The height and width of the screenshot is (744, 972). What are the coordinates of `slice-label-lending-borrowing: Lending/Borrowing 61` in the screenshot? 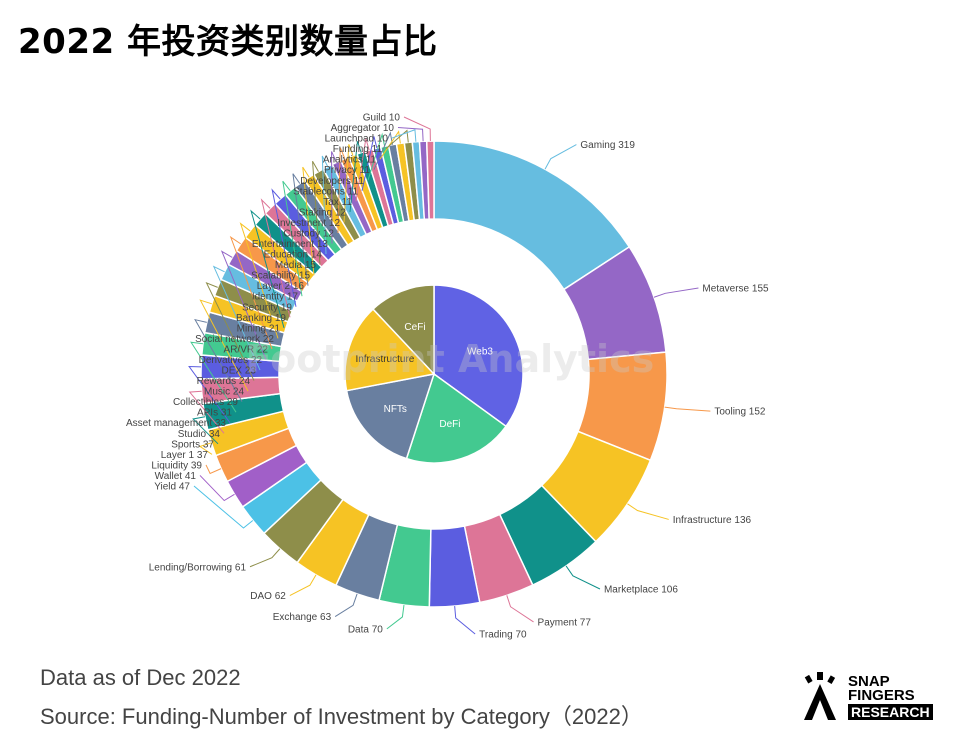 It's located at (198, 567).